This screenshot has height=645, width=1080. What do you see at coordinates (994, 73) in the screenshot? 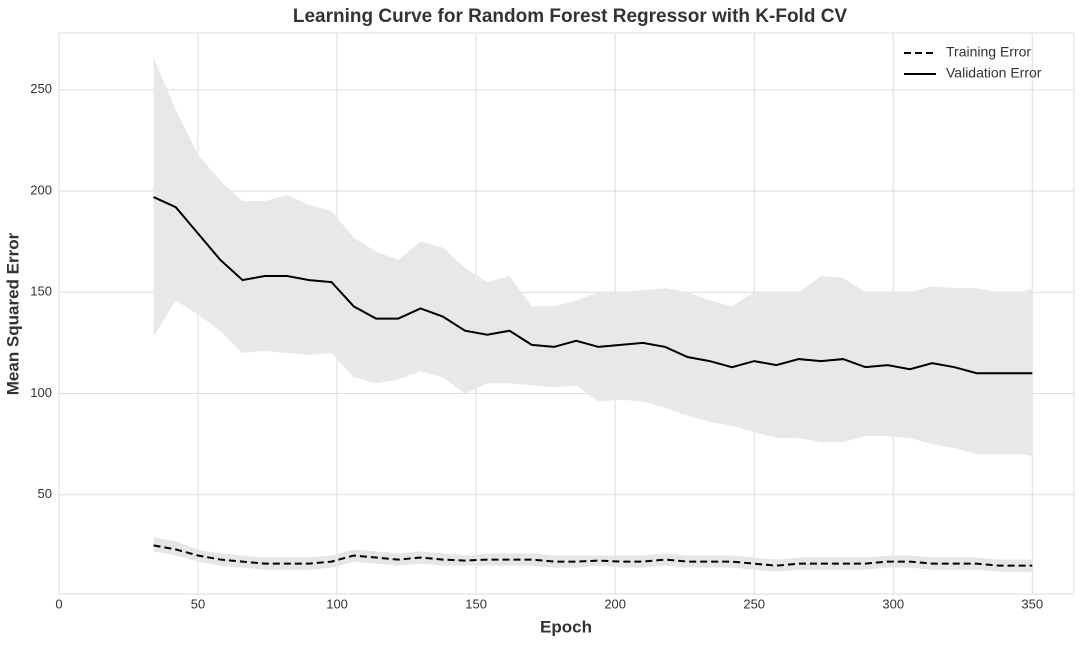
I see `legend-label: Validation Error` at bounding box center [994, 73].